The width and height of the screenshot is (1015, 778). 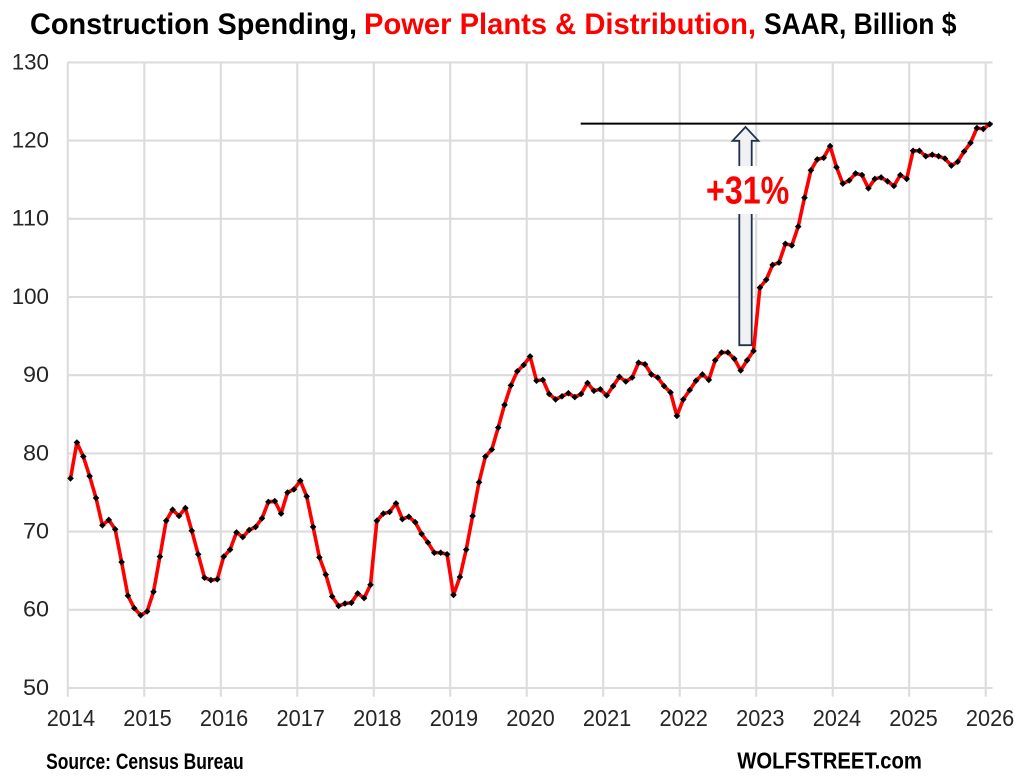 I want to click on svg-text: Construction Spending,, so click(x=193, y=24).